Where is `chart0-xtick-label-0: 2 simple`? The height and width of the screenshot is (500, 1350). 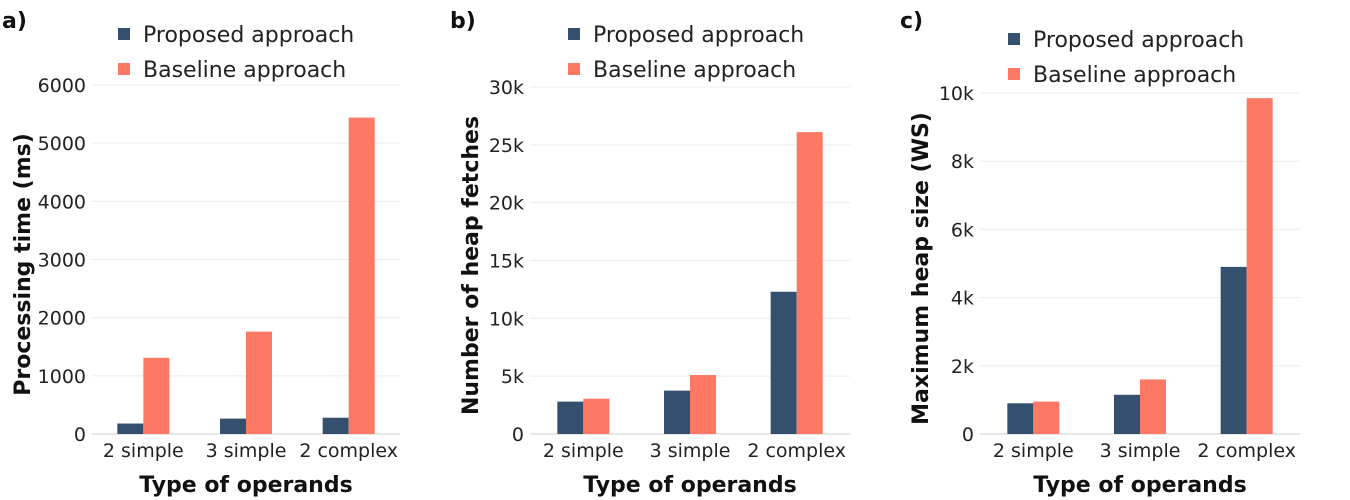 chart0-xtick-label-0: 2 simple is located at coordinates (143, 451).